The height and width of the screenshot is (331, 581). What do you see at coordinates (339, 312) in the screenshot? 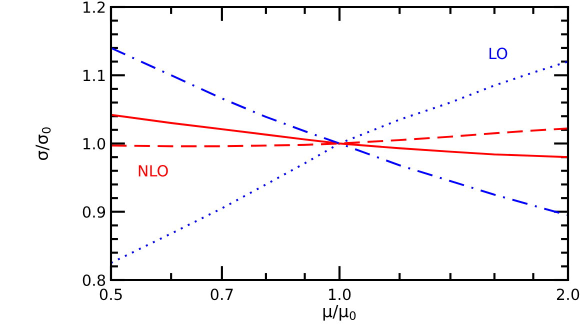
I see `x-axis-title: μ/μ$_{0}$` at bounding box center [339, 312].